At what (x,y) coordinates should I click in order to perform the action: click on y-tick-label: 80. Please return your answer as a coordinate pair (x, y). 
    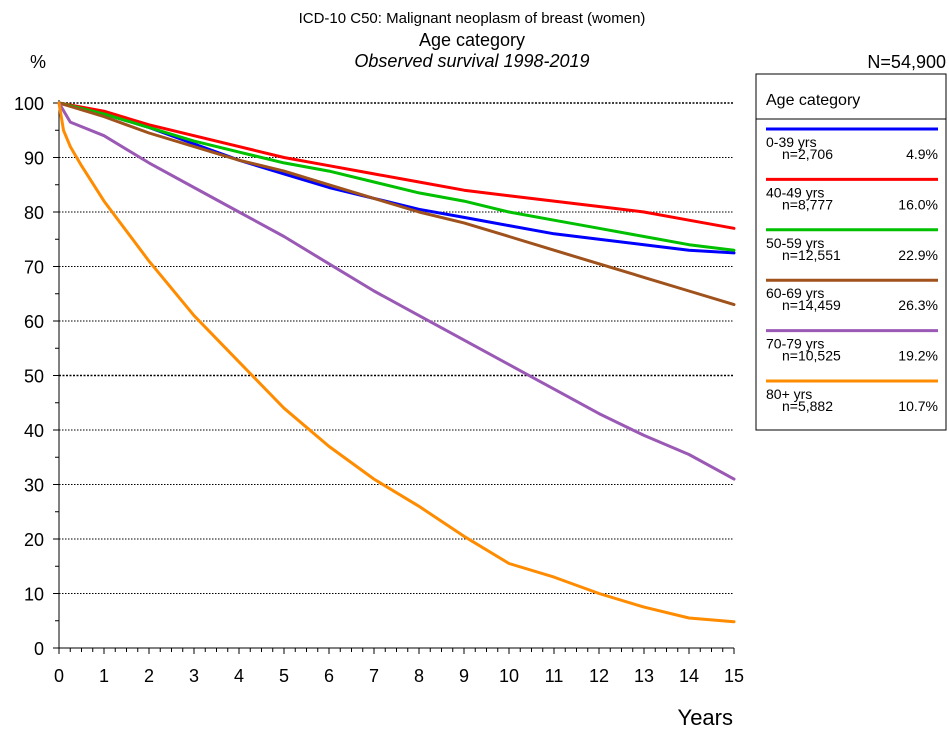
    Looking at the image, I should click on (34, 213).